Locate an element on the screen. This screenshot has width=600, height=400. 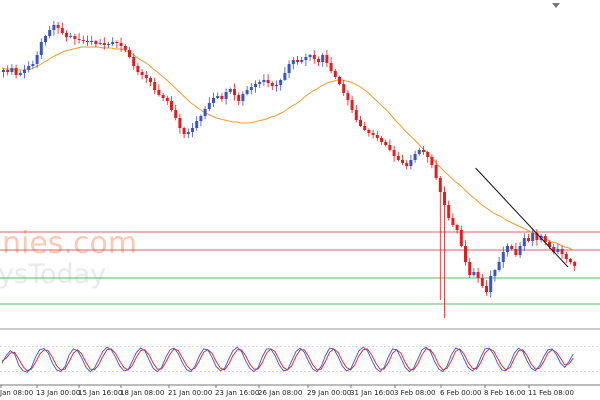
trendline is located at coordinates (522, 217).